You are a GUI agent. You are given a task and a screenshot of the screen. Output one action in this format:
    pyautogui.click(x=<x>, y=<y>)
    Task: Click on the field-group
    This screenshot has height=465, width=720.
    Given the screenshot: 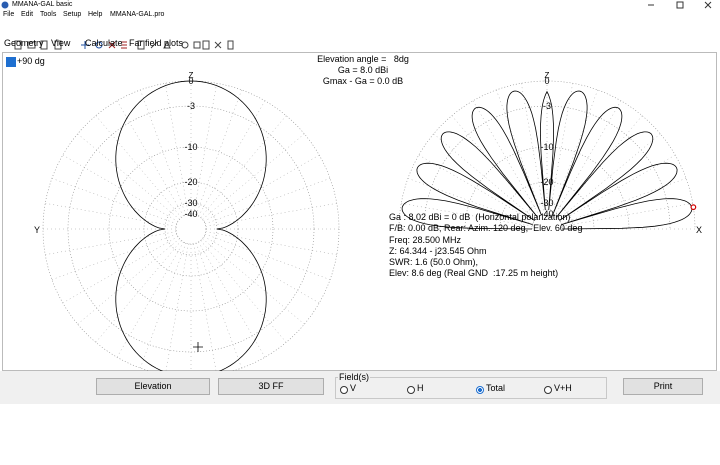 What is the action you would take?
    pyautogui.click(x=471, y=388)
    